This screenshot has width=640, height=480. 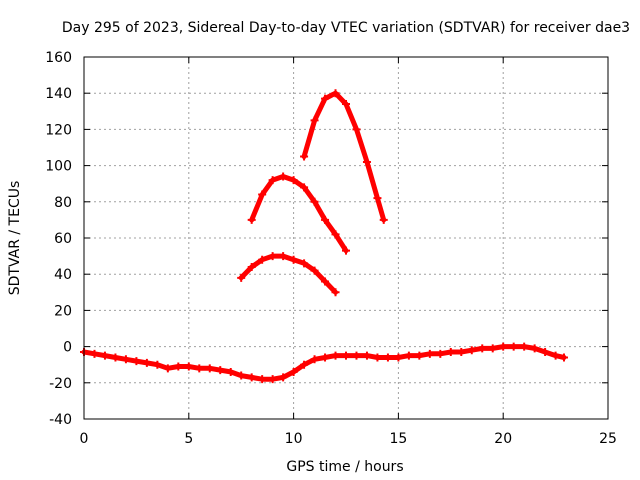 I want to click on x-tick-label: 5, so click(x=188, y=439).